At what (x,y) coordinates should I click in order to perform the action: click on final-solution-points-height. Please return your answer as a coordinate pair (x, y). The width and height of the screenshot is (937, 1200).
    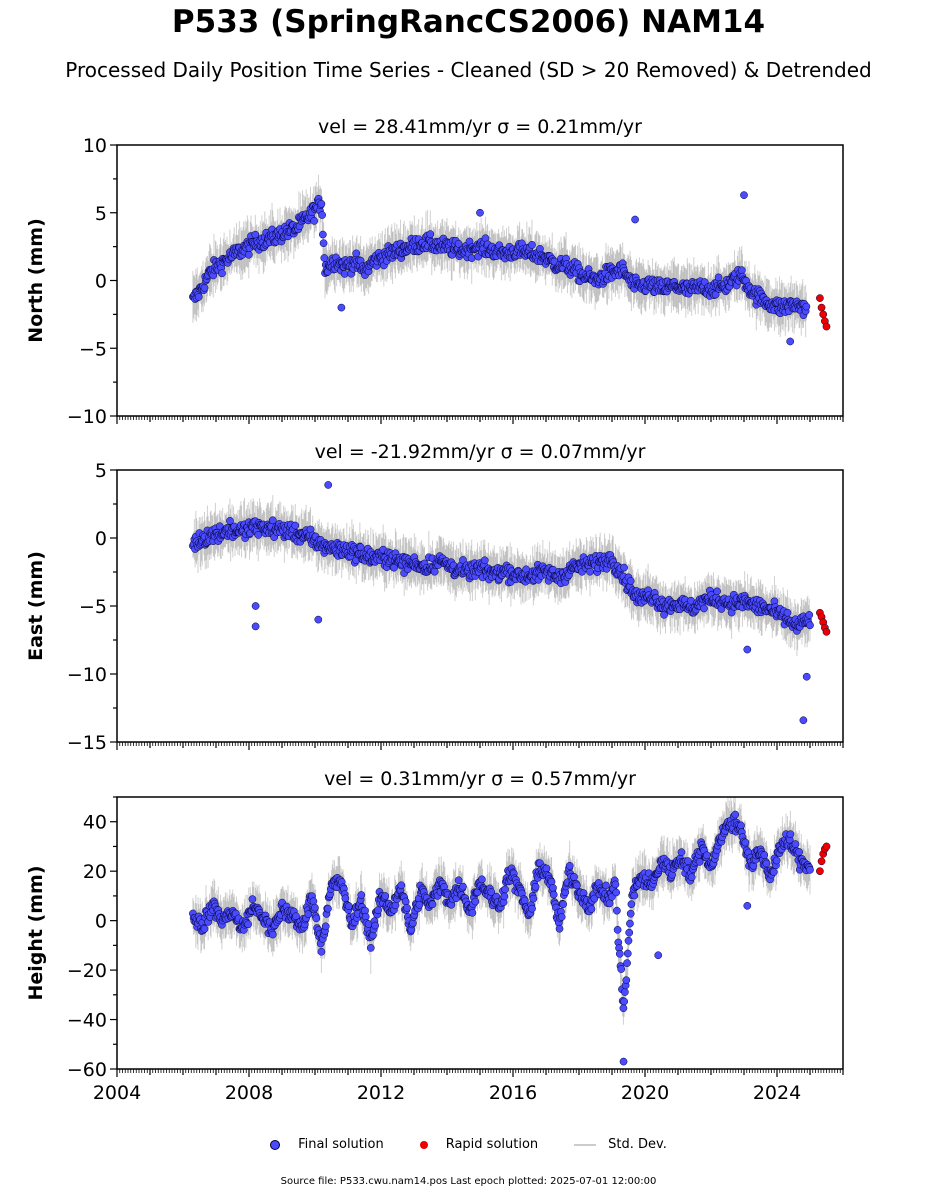
    Looking at the image, I should click on (501, 938).